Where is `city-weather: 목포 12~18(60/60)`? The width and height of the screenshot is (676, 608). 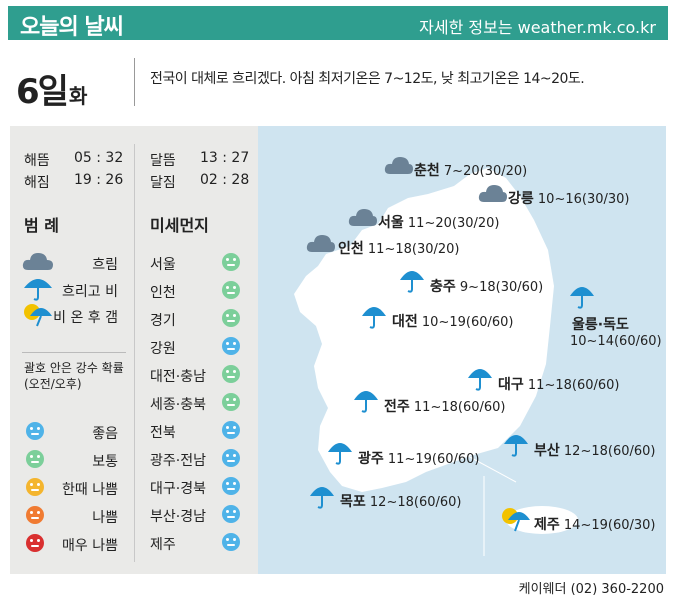
city-weather: 목포 12~18(60/60) is located at coordinates (401, 501).